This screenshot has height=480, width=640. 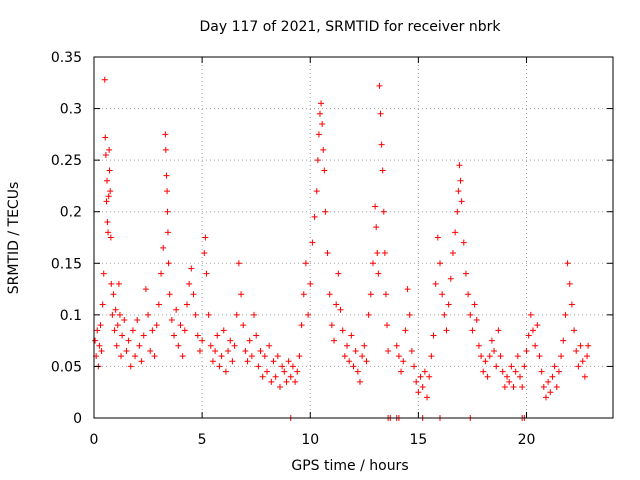 What do you see at coordinates (14, 238) in the screenshot?
I see `y-axis-label: SRMTID / TECUs` at bounding box center [14, 238].